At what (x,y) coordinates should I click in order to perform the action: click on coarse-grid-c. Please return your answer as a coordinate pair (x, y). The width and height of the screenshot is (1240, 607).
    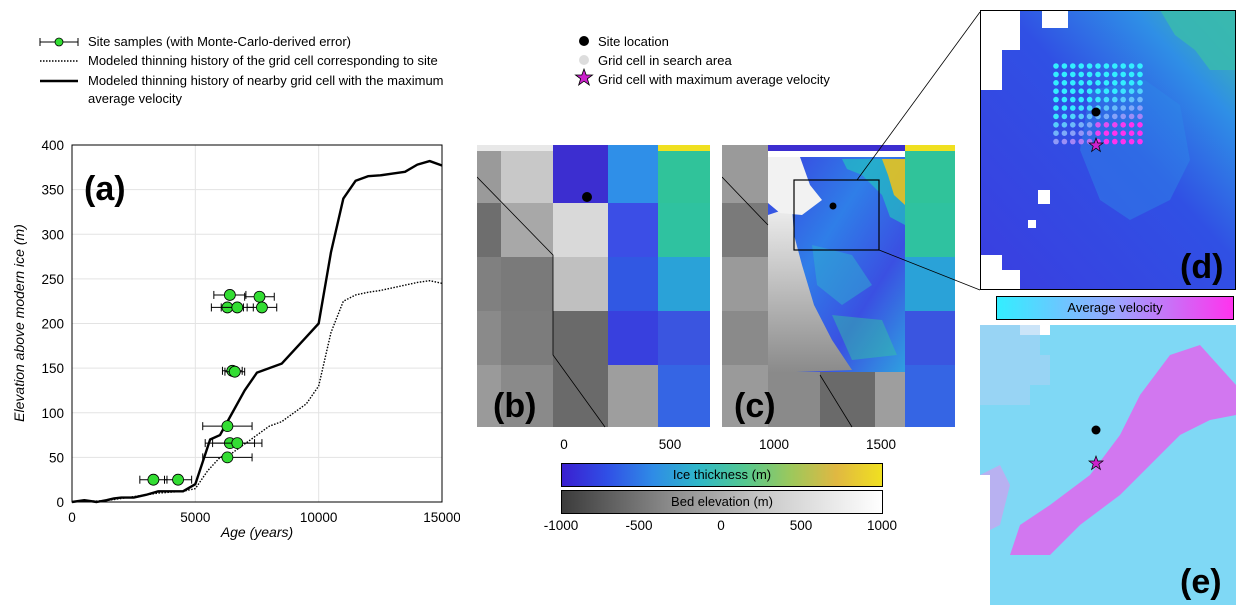
    Looking at the image, I should click on (838, 286).